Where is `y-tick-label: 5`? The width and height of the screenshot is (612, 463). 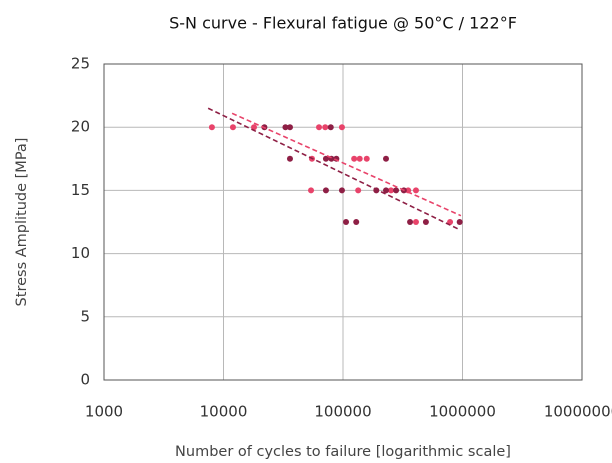 y-tick-label: 5 is located at coordinates (85, 316).